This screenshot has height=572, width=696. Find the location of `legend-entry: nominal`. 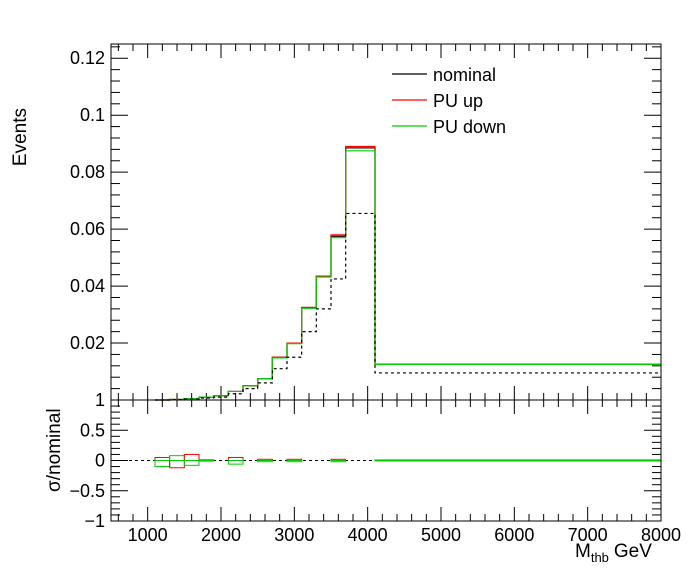

legend-entry: nominal is located at coordinates (464, 75).